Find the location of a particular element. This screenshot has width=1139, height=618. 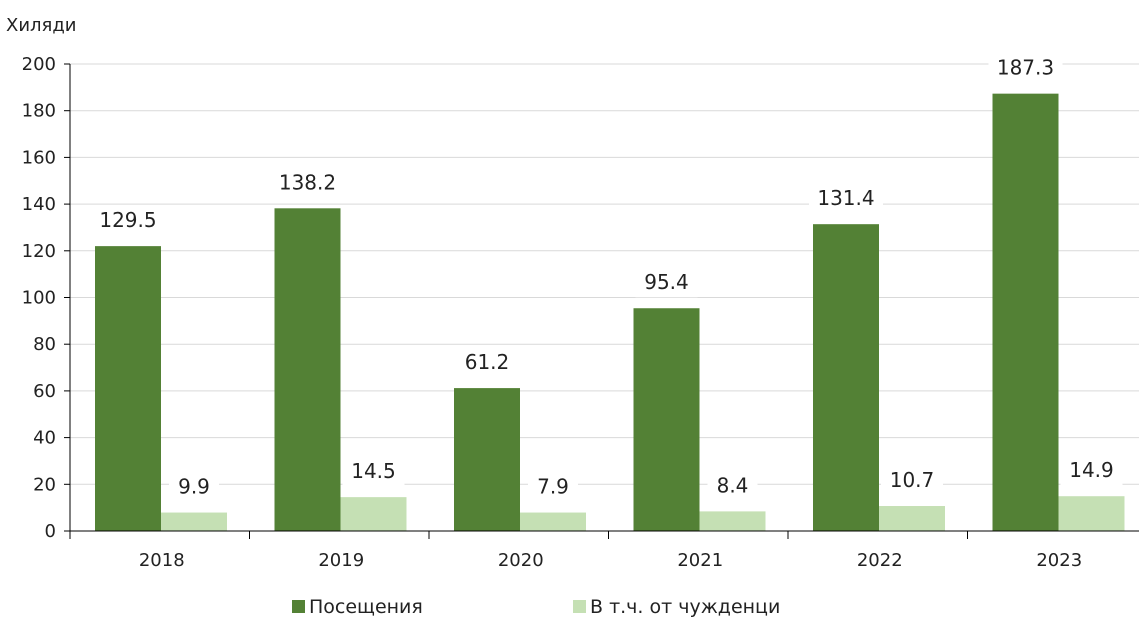

y-tick-label: 0 is located at coordinates (50, 531).